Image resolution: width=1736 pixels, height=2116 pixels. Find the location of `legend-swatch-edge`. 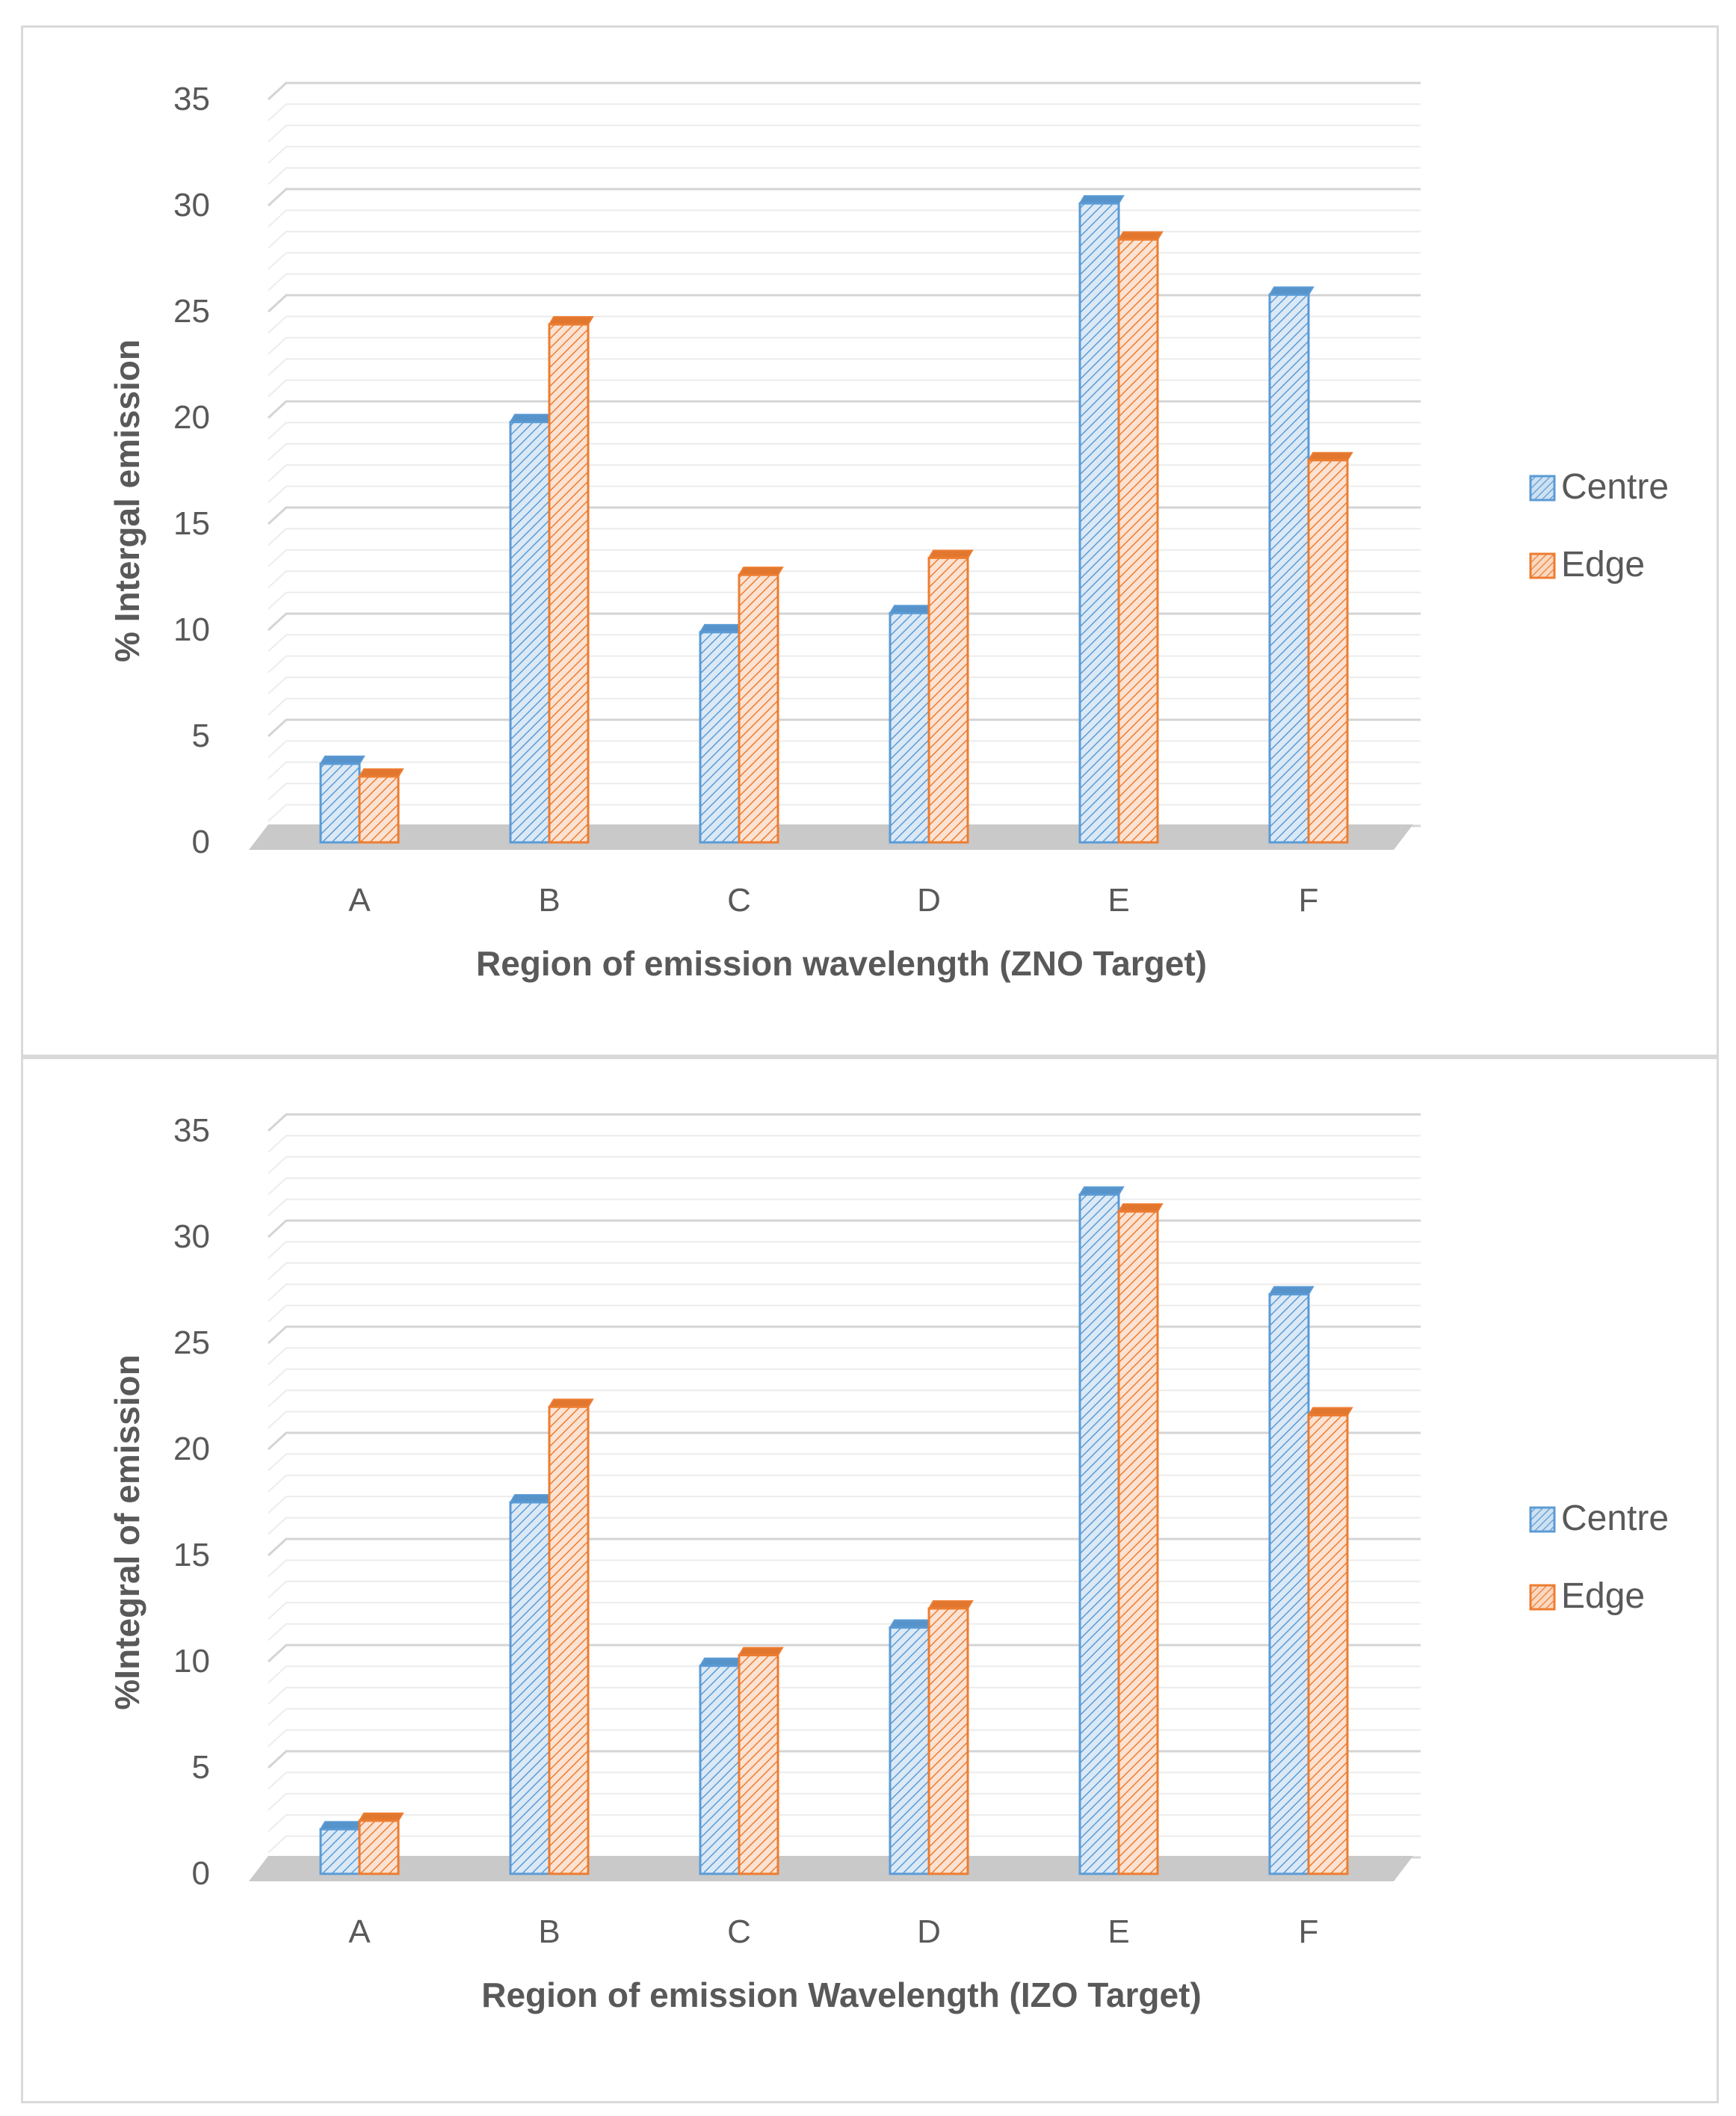

legend-swatch-edge is located at coordinates (1542, 565).